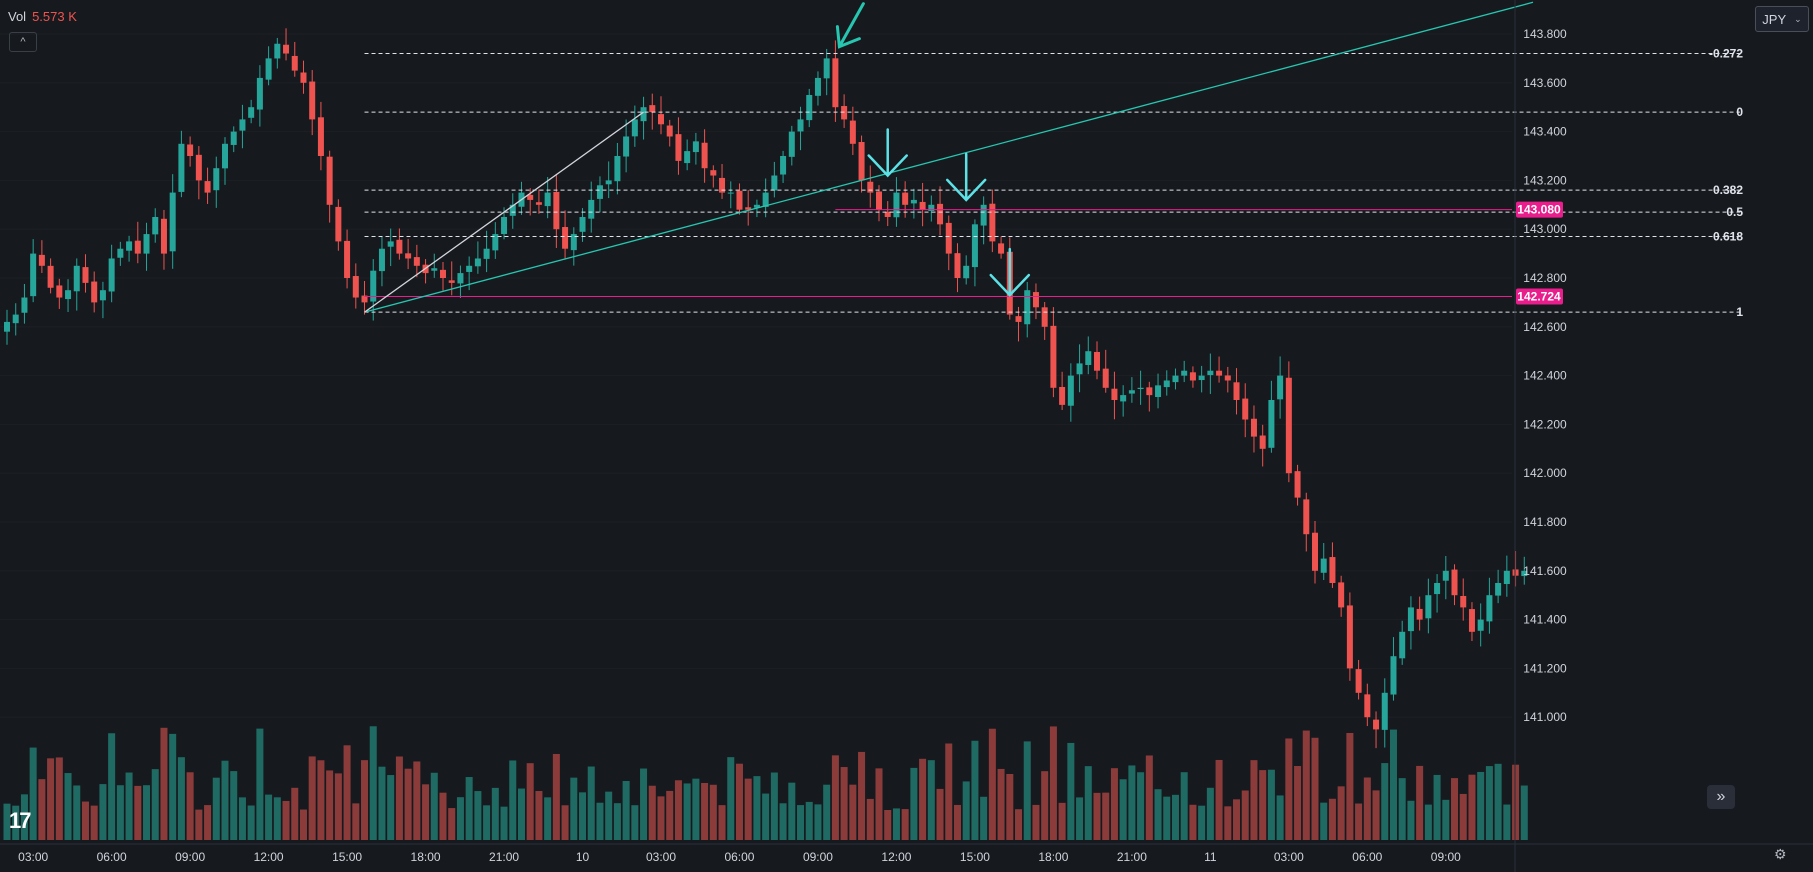 This screenshot has width=1813, height=872. I want to click on scroll-to-realtime-button: », so click(1721, 797).